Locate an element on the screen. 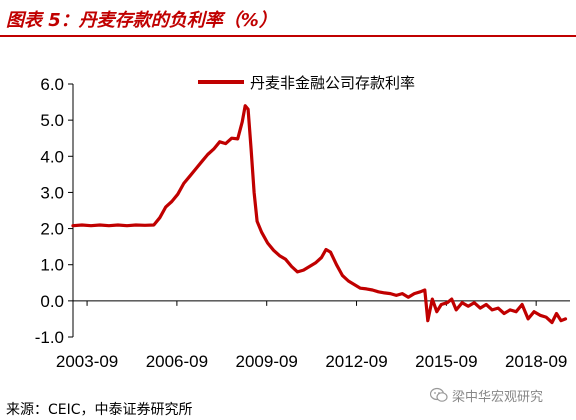  watermark: 梁中华宏观研究 is located at coordinates (486, 395).